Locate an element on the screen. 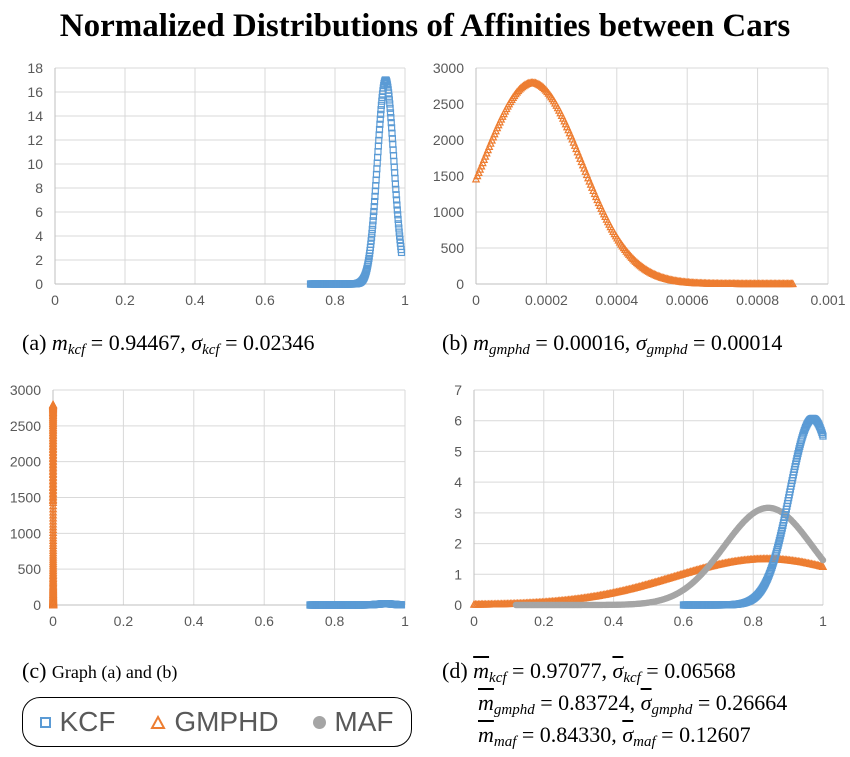  caption-d-line2: mgmphd = 0.83724, σgmphd = 0.26664 is located at coordinates (632, 704).